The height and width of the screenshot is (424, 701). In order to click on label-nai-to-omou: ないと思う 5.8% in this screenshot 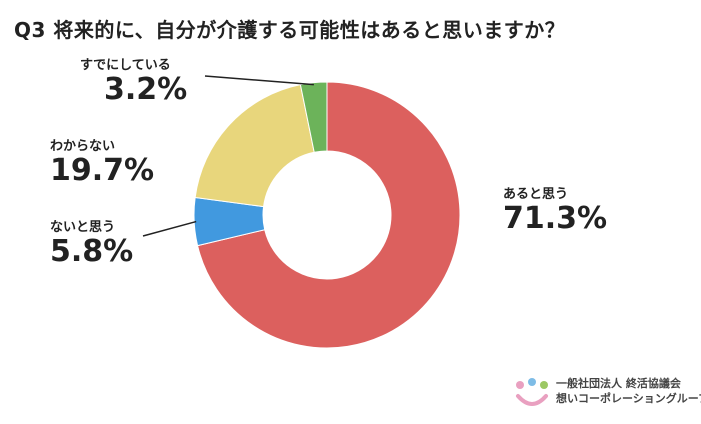, I will do `click(91, 242)`.